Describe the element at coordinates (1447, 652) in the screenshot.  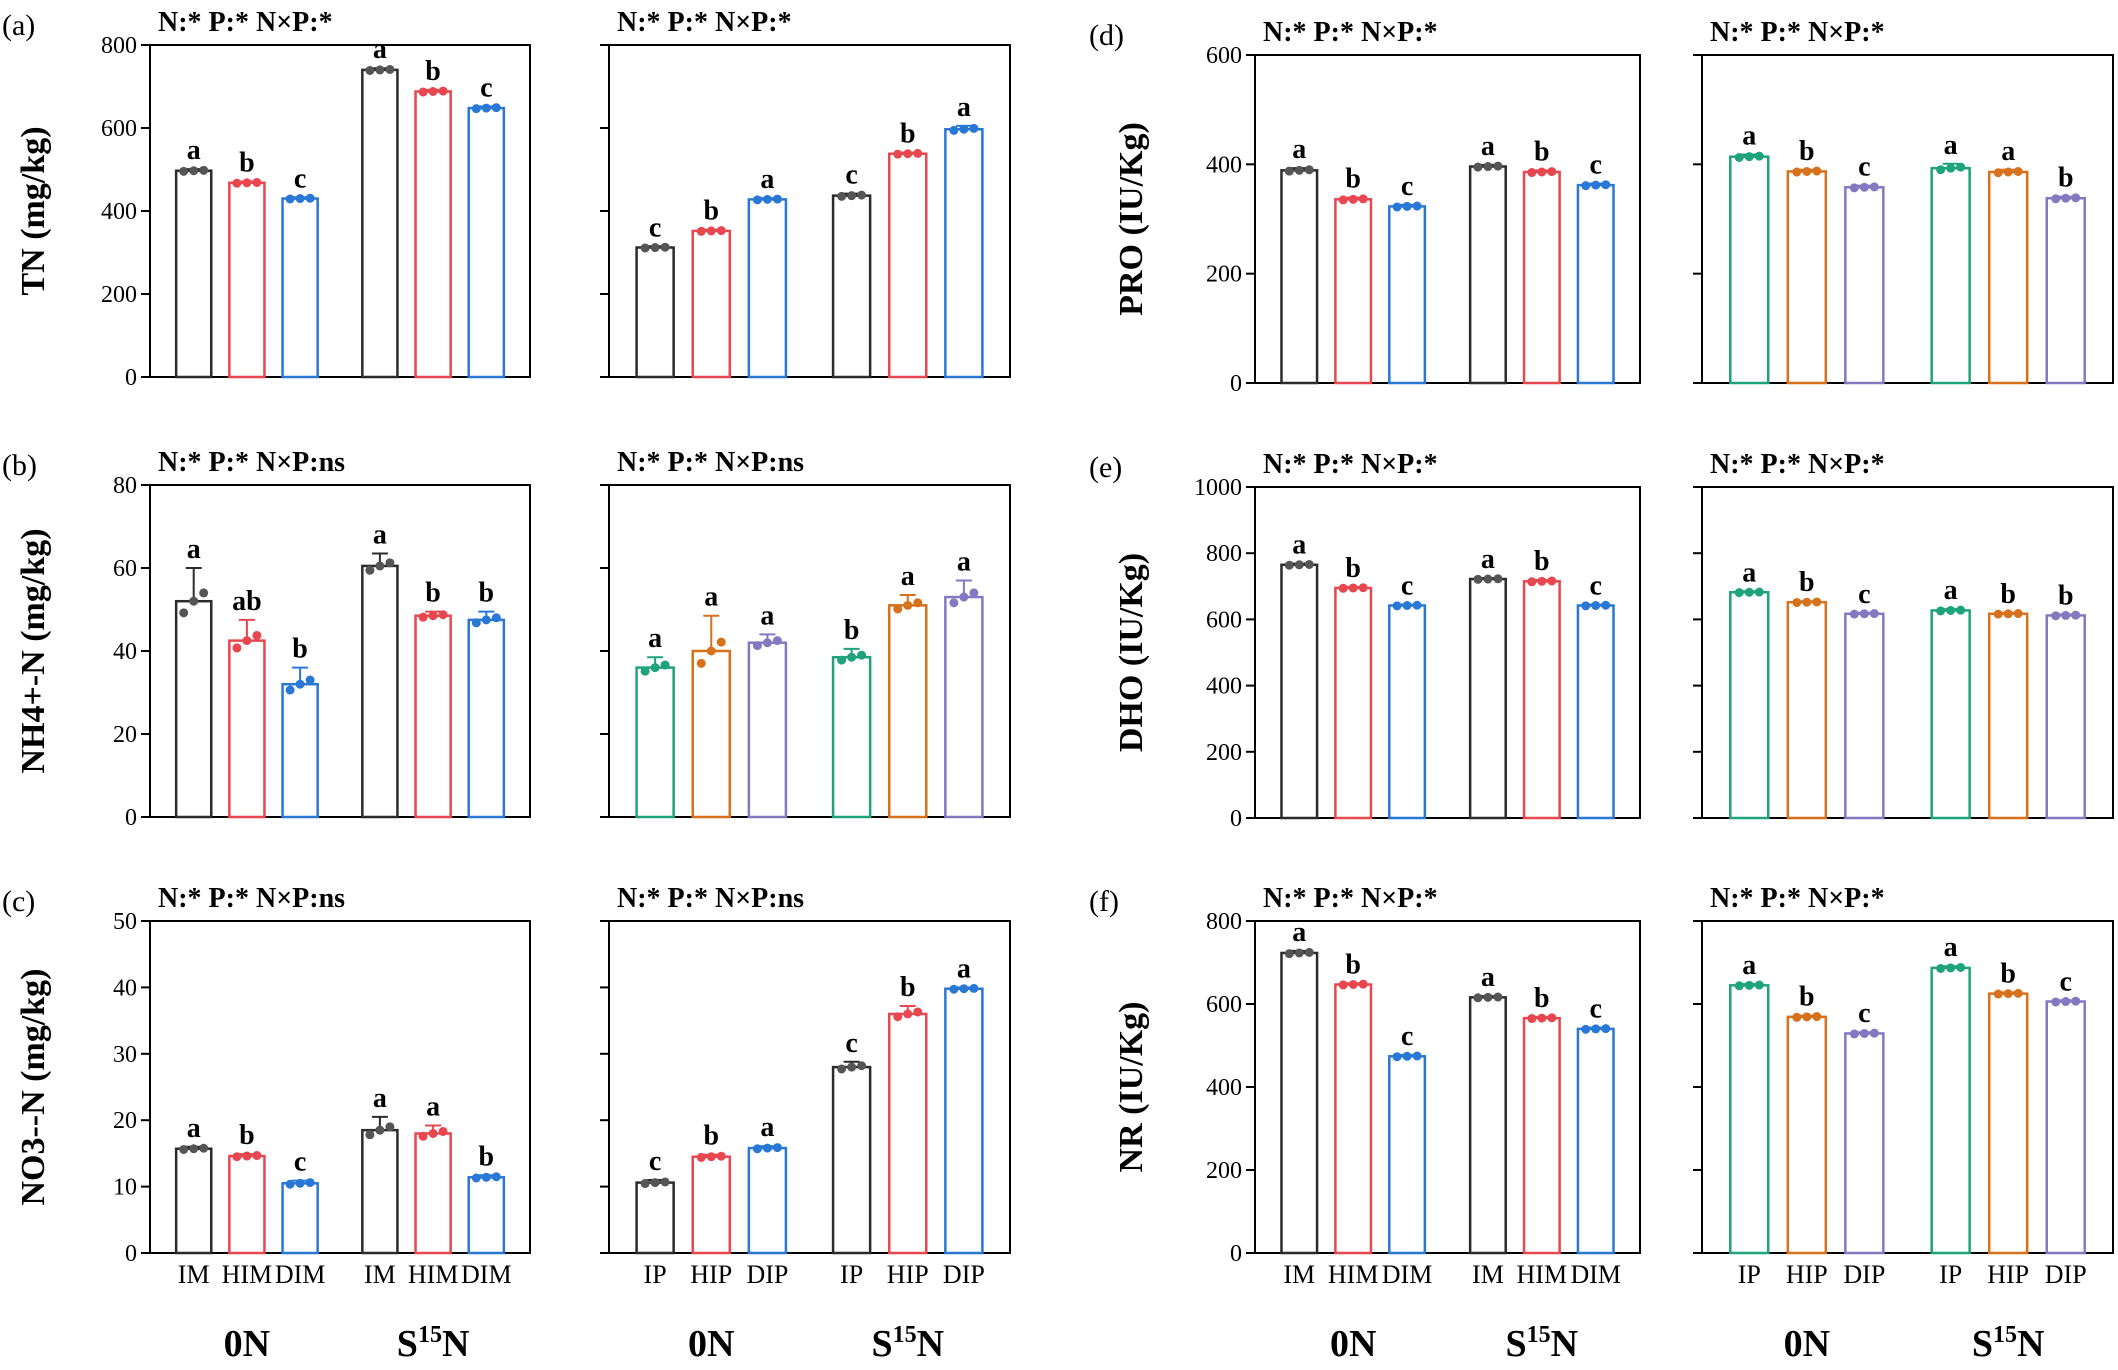
I see `plot-frame` at that location.